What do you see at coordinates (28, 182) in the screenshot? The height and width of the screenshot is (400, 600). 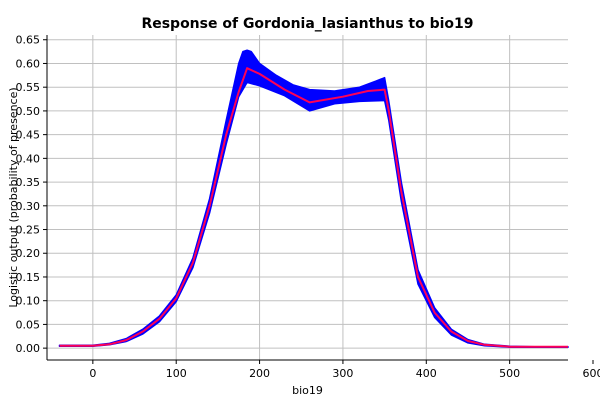 I see `y-tick-label: 0.35` at bounding box center [28, 182].